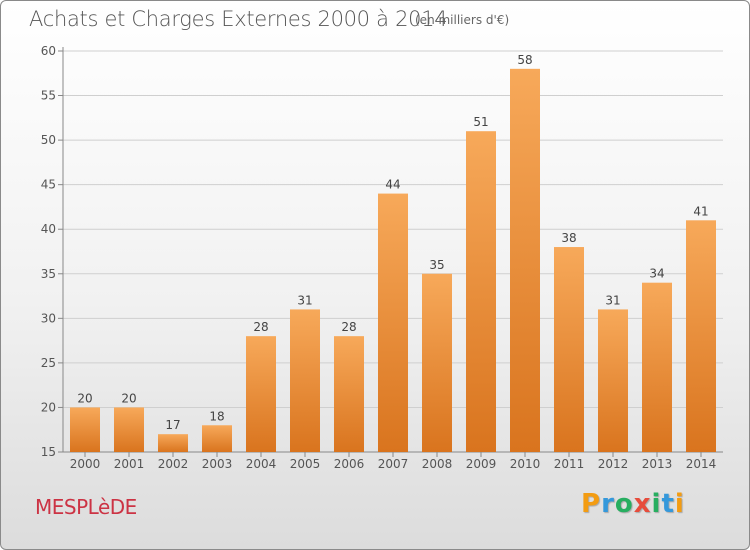 This screenshot has width=750, height=550. Describe the element at coordinates (569, 464) in the screenshot. I see `x-tick-label: 2011` at that location.